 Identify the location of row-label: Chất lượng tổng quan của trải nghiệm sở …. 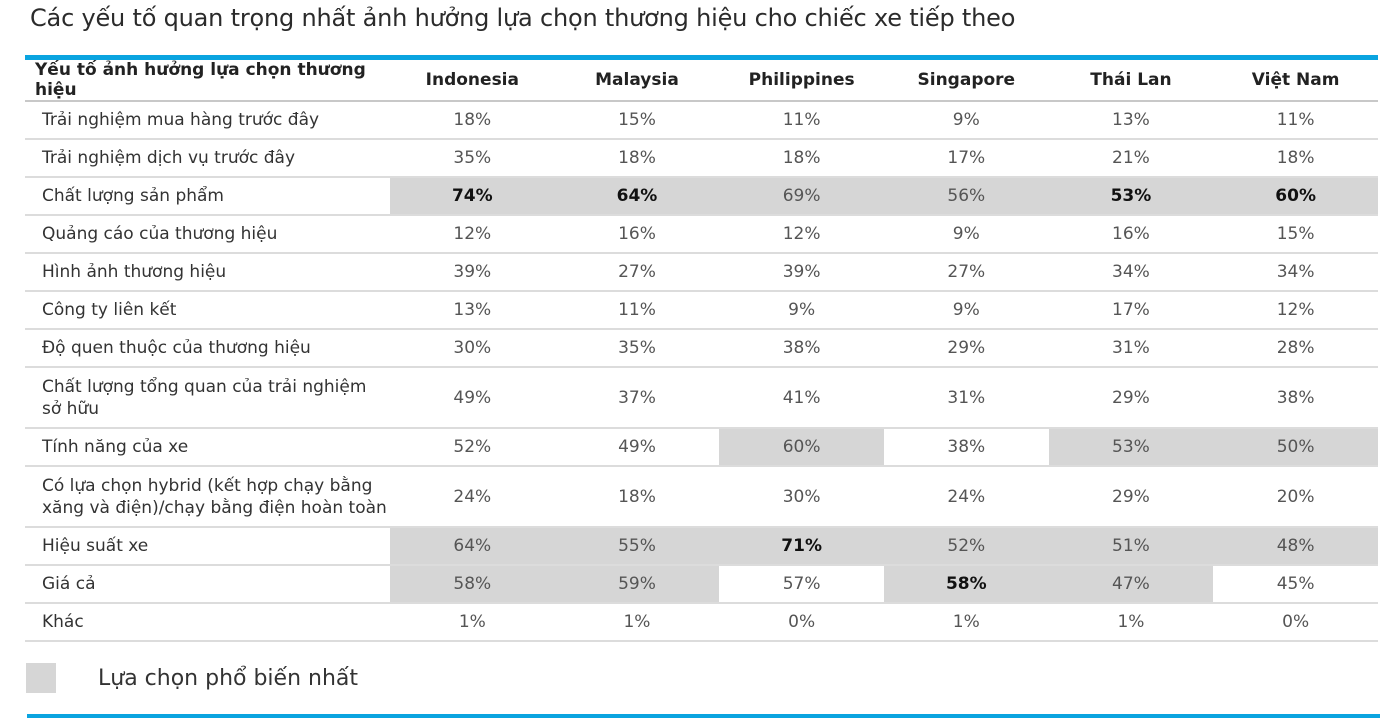
(207, 398).